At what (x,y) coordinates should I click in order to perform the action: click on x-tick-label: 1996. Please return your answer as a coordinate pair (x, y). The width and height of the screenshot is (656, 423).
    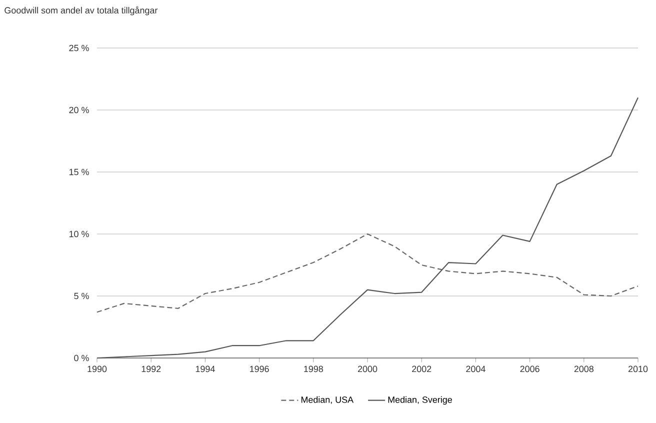
    Looking at the image, I should click on (259, 369).